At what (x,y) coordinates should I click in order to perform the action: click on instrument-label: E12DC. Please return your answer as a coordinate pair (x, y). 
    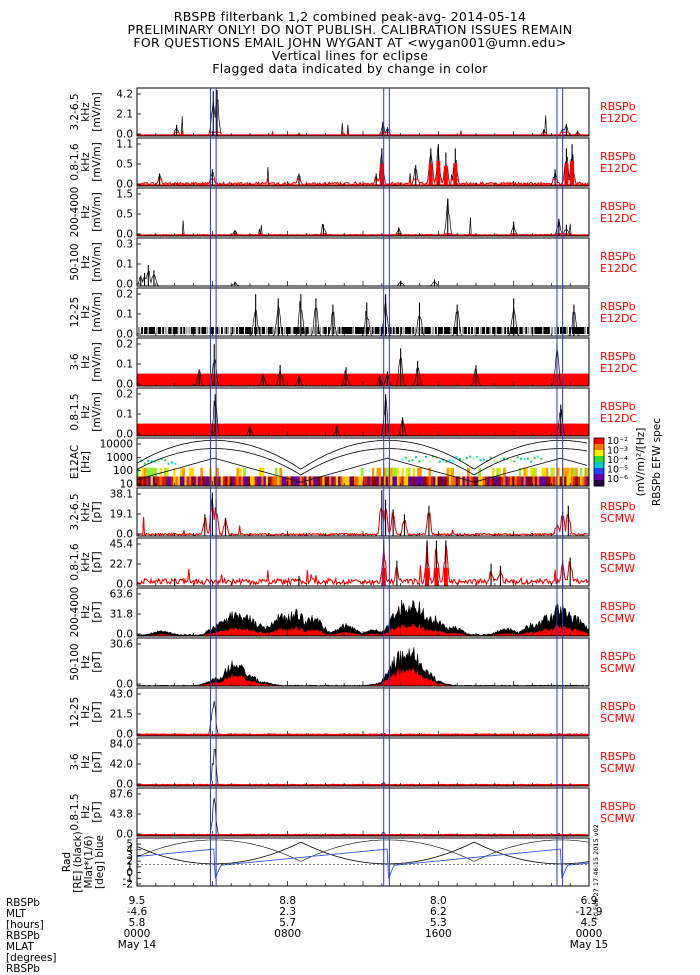
    Looking at the image, I should click on (618, 268).